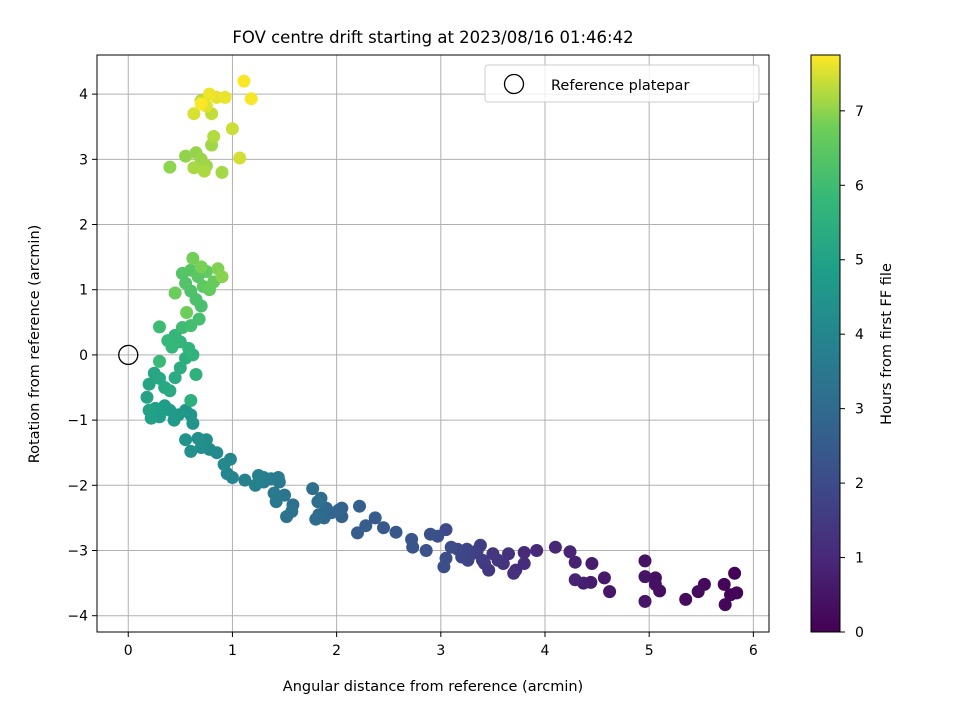 Image resolution: width=960 pixels, height=720 pixels. I want to click on legend-entry-label: Reference platepar, so click(620, 86).